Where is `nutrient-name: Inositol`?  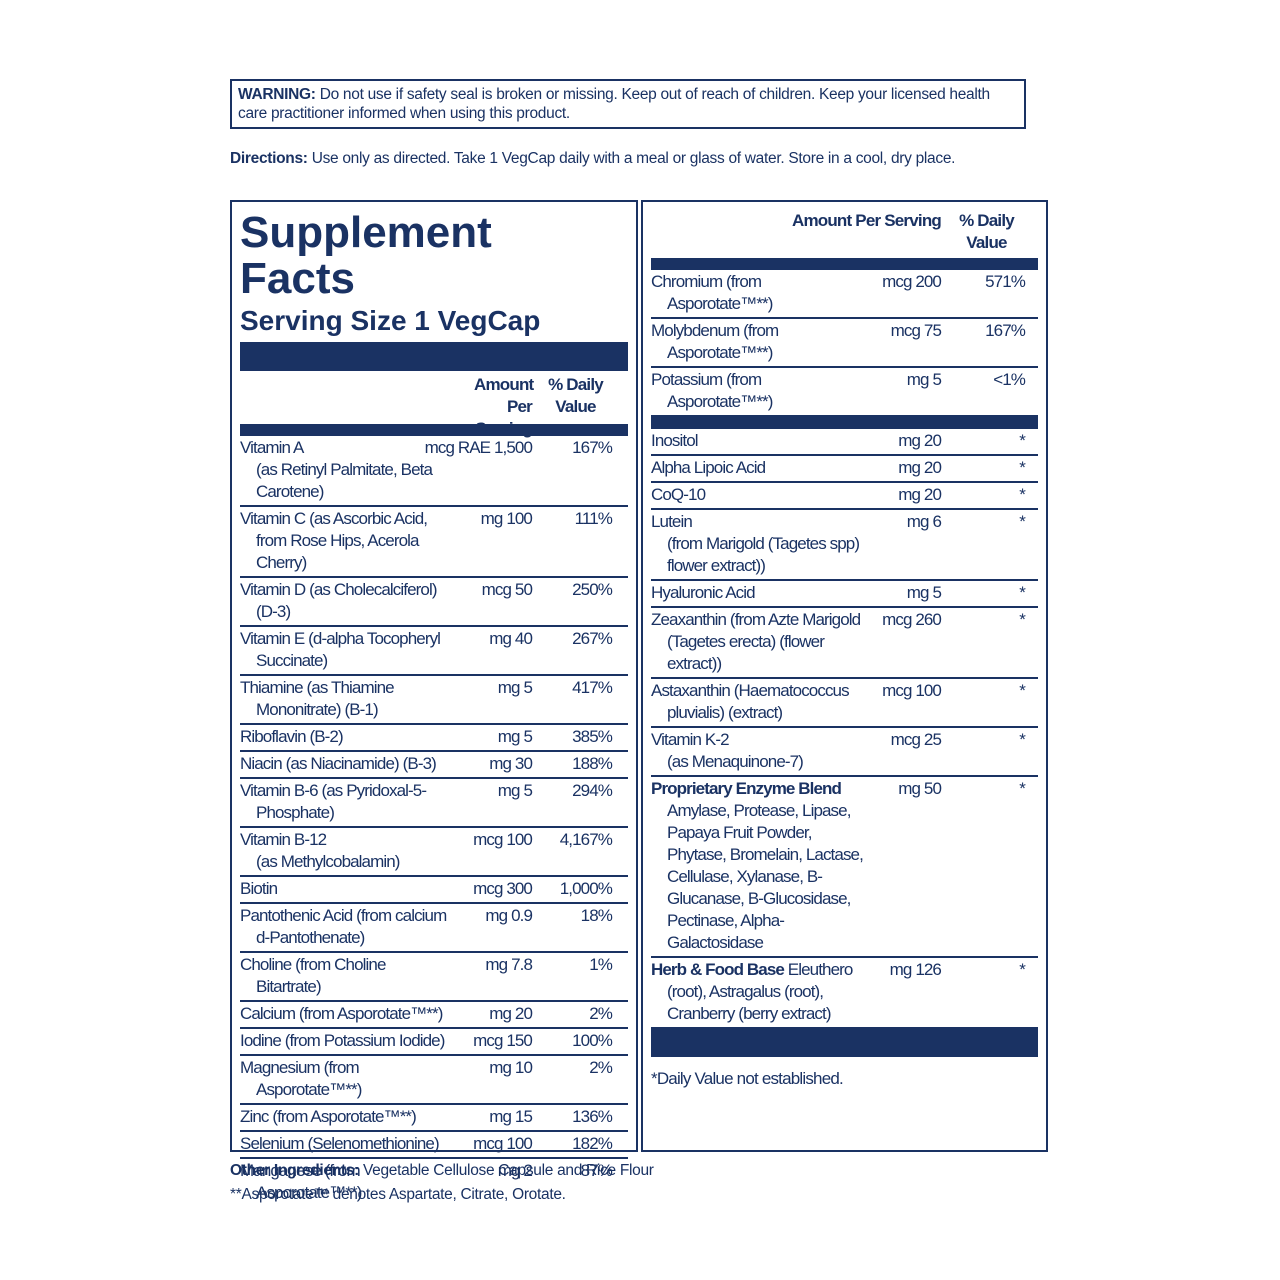 nutrient-name: Inositol is located at coordinates (758, 441).